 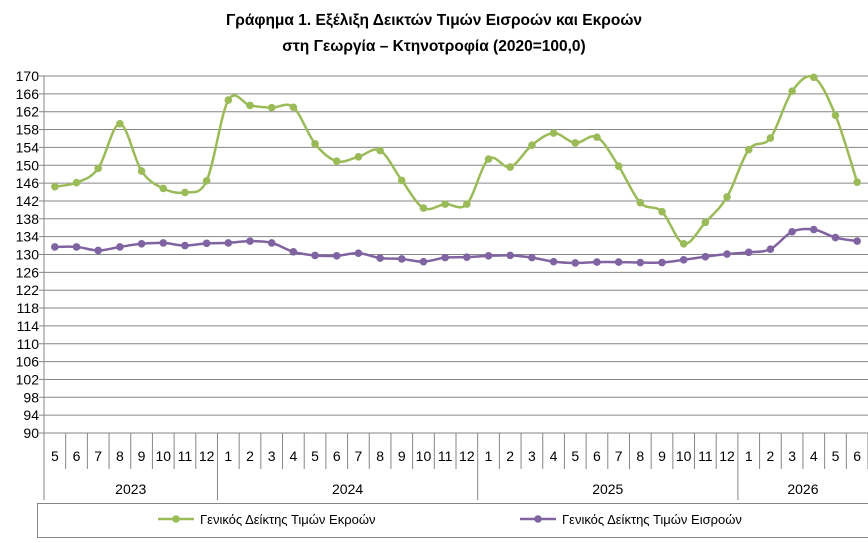 What do you see at coordinates (28, 130) in the screenshot?
I see `y-tick-label: 158` at bounding box center [28, 130].